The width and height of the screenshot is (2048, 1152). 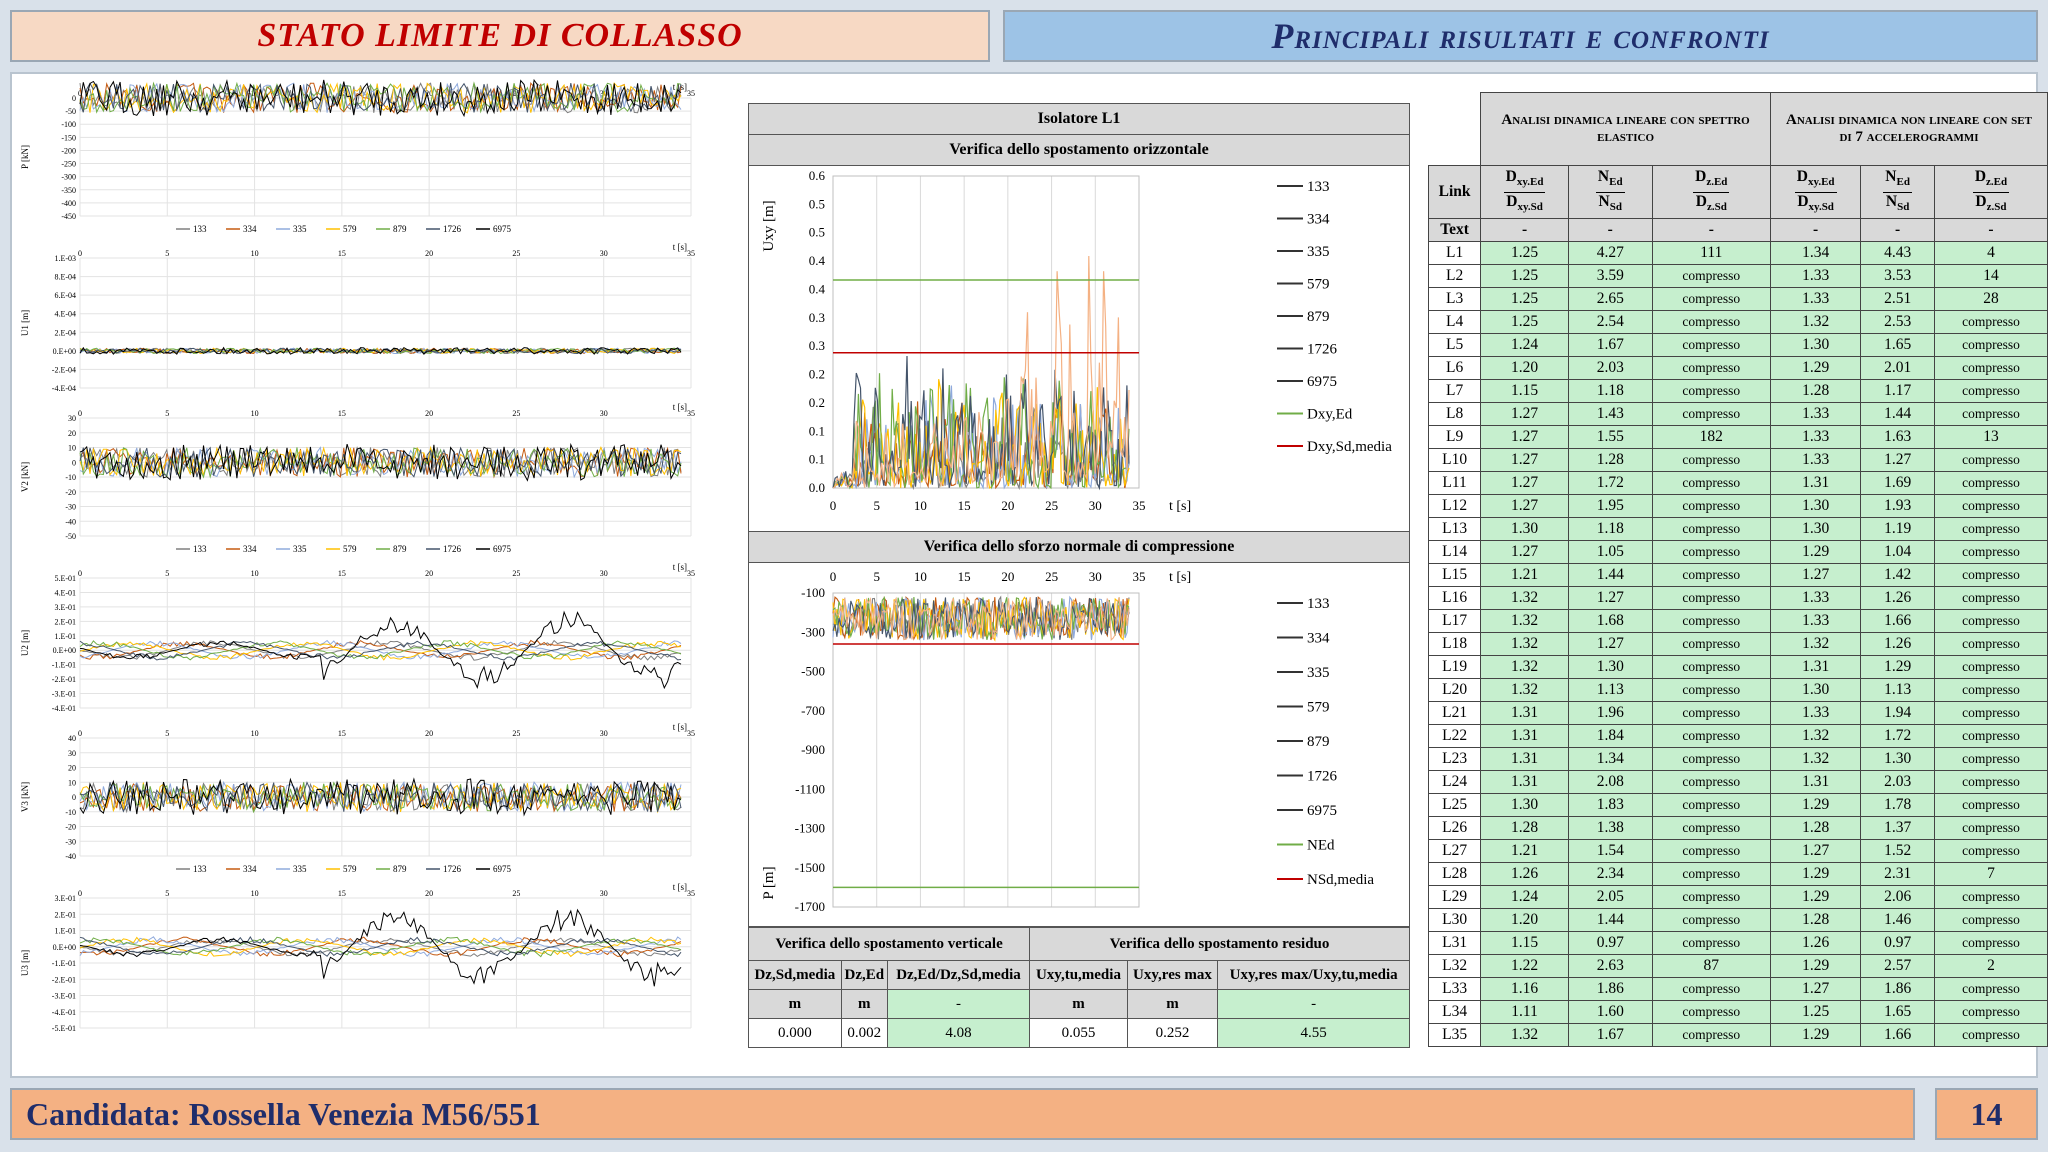 I want to click on legend-label: 1726, so click(x=452, y=549).